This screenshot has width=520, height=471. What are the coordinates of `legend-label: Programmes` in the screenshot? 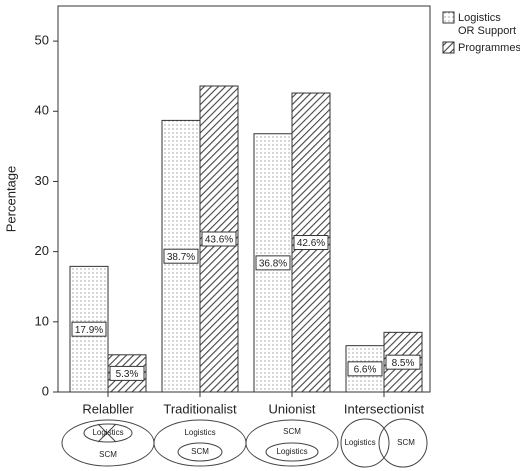 It's located at (489, 48).